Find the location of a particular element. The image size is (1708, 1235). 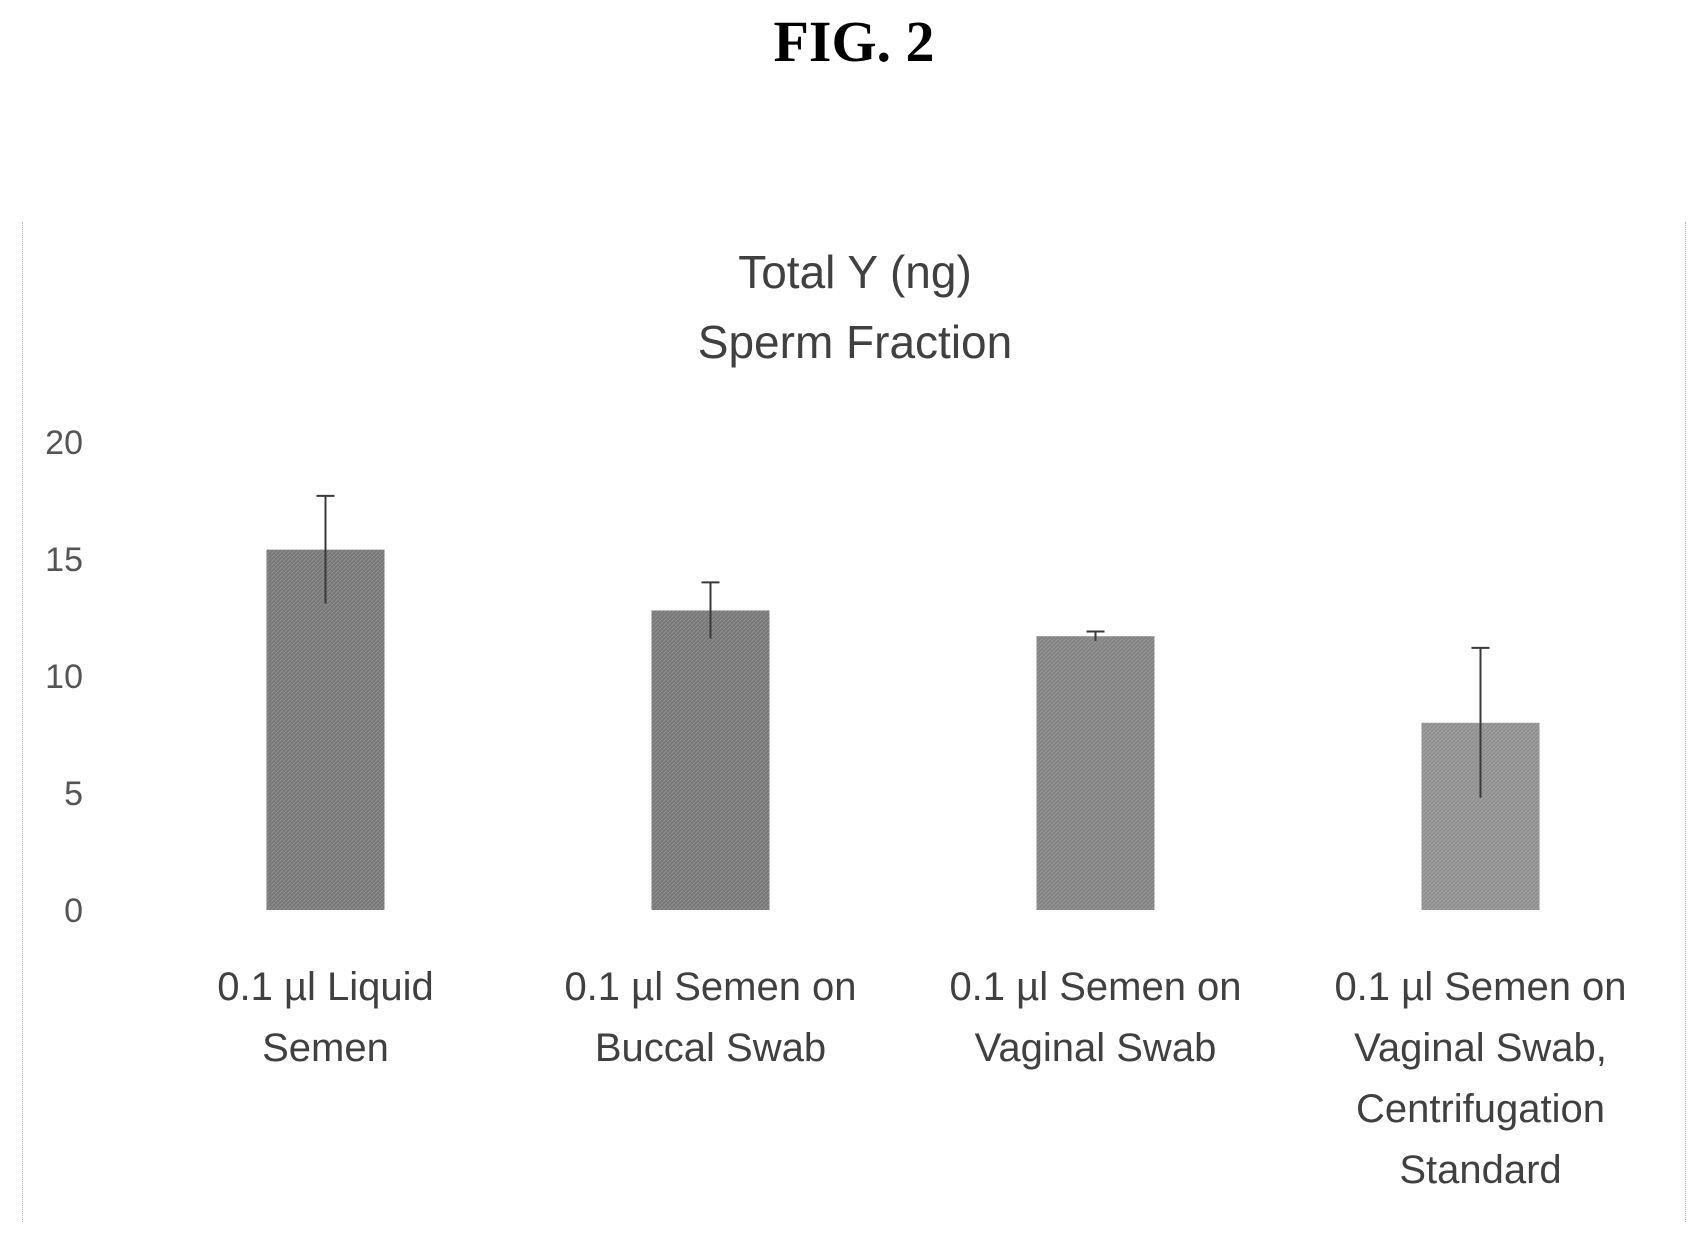

category-label-line: Centrifugation is located at coordinates (1480, 1109).